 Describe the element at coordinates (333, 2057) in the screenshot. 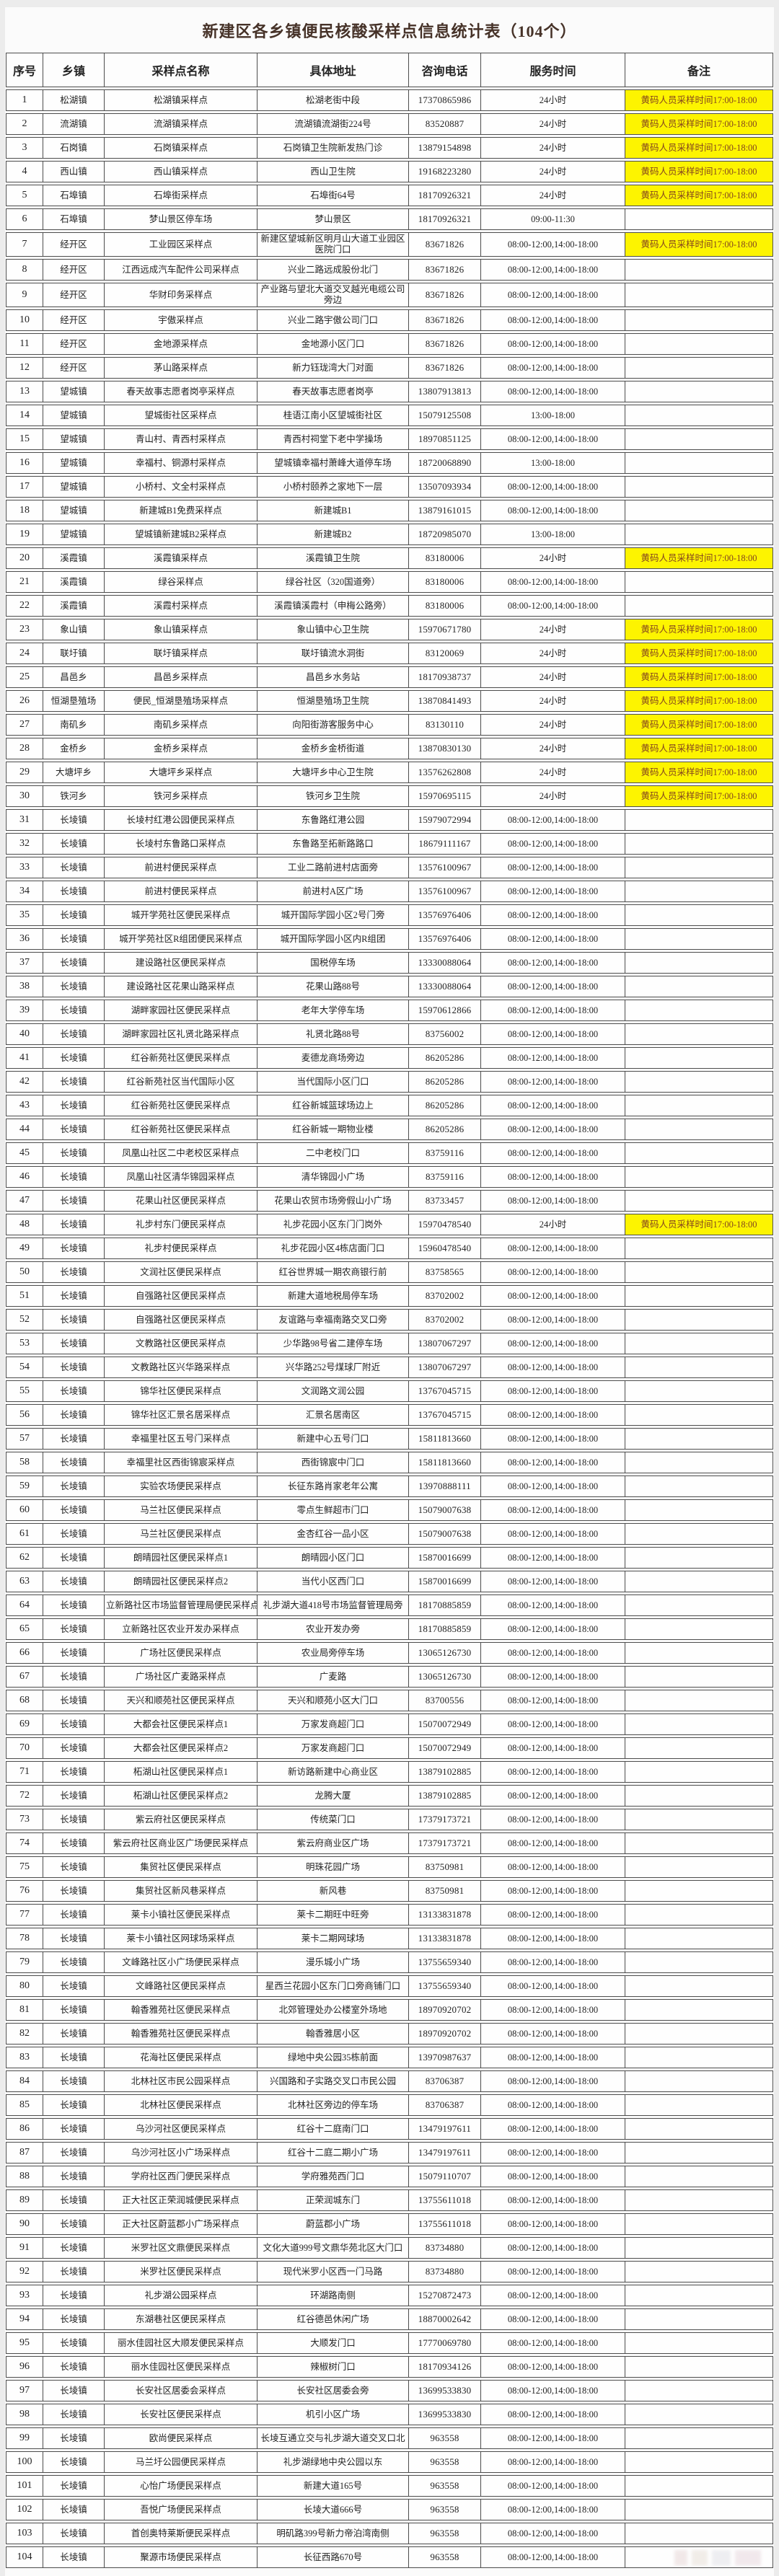

I see `cell-address: 绿地中央公园35栋前面` at that location.